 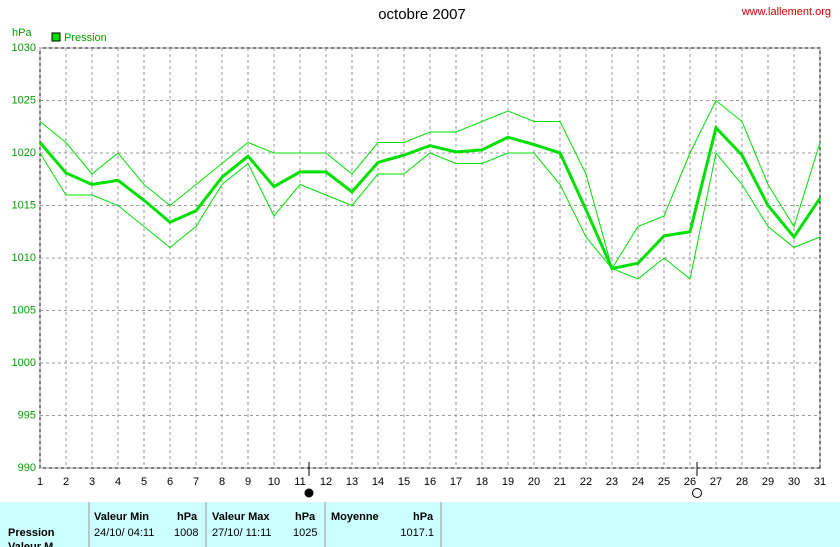 What do you see at coordinates (30, 544) in the screenshot?
I see `table-cell: Valeur M` at bounding box center [30, 544].